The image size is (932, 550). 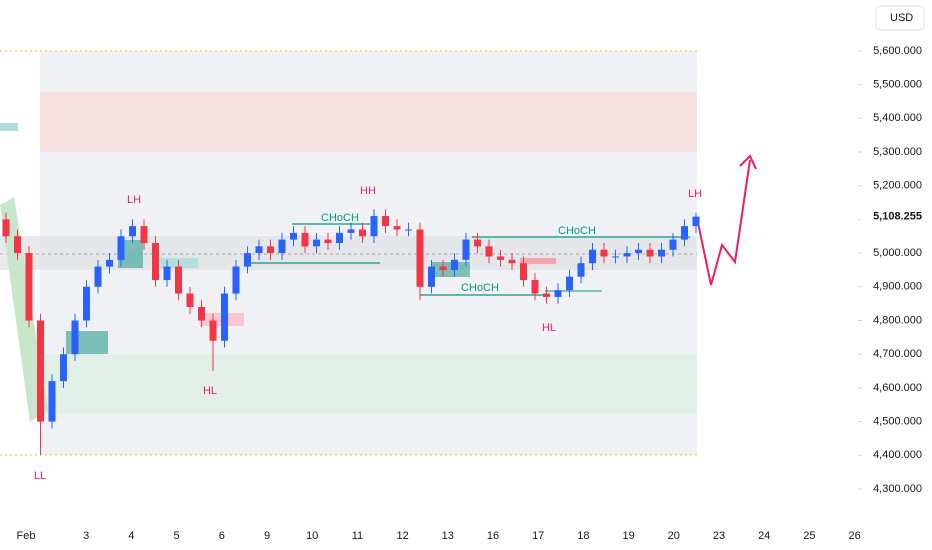 What do you see at coordinates (897, 489) in the screenshot?
I see `y-tick-label: 4,300.000` at bounding box center [897, 489].